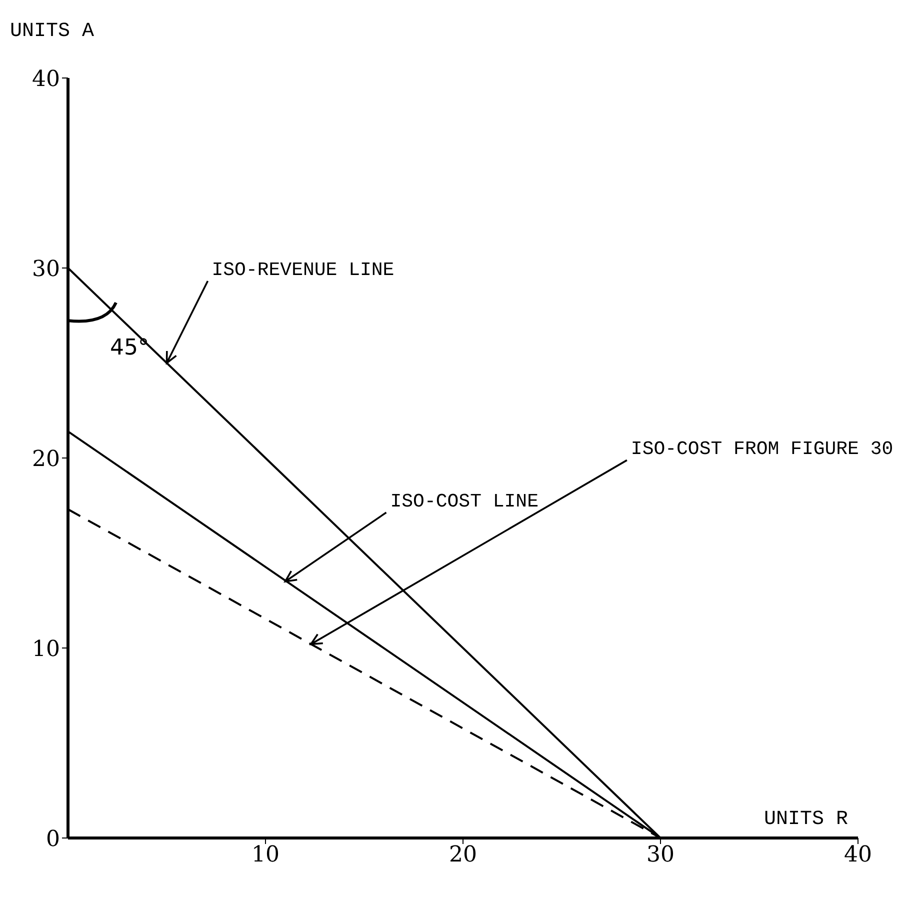 The height and width of the screenshot is (901, 917). Describe the element at coordinates (52, 31) in the screenshot. I see `y-axis-title: UNITS A` at that location.